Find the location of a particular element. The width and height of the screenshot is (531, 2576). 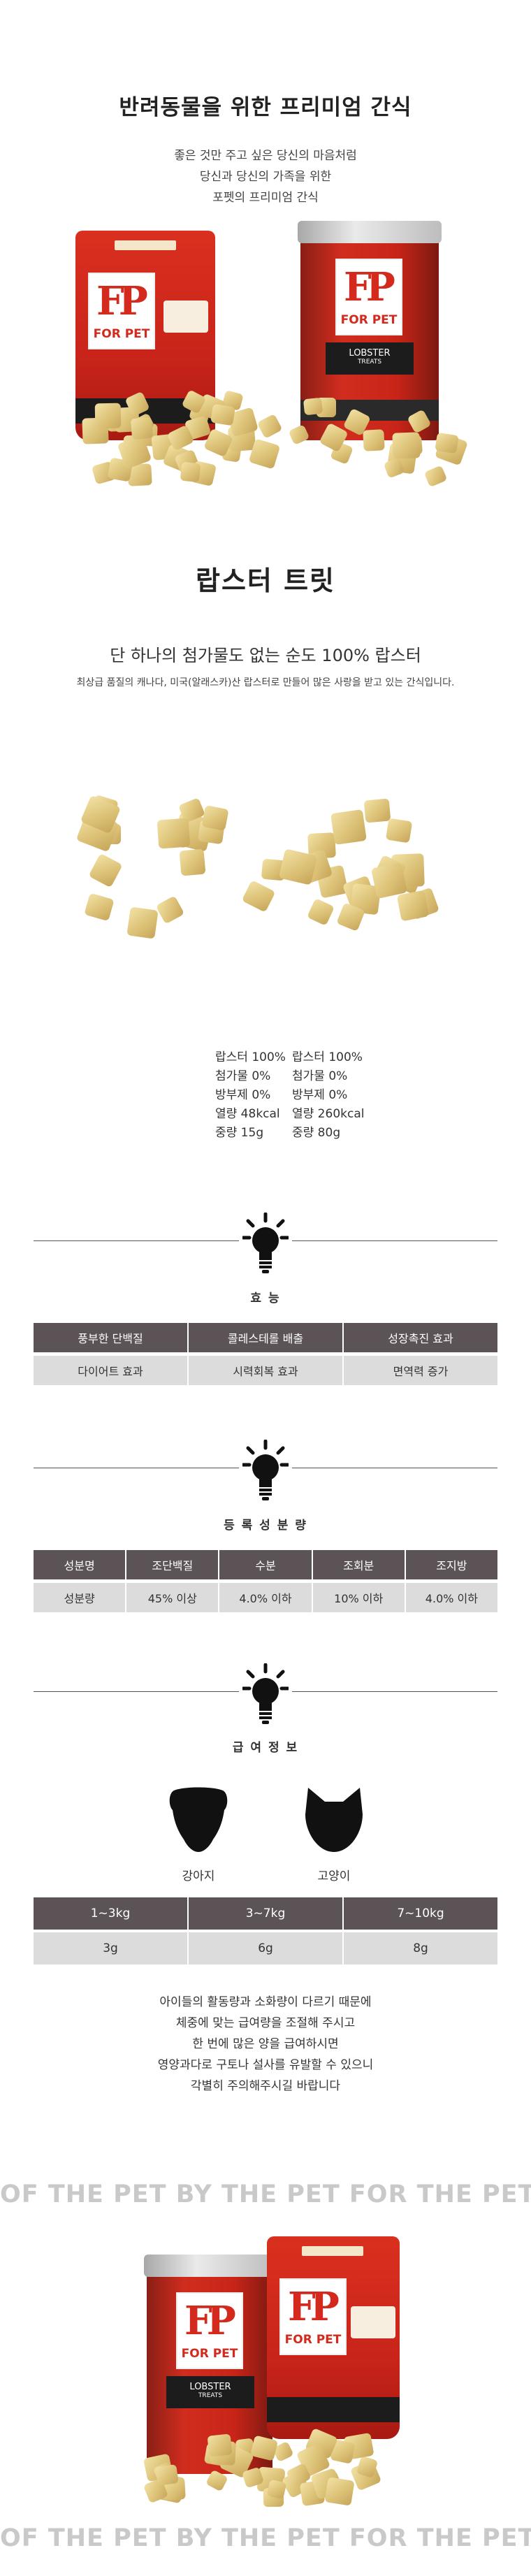

product-can-image: FP FOR PET LOBSTER TREATS is located at coordinates (370, 330).